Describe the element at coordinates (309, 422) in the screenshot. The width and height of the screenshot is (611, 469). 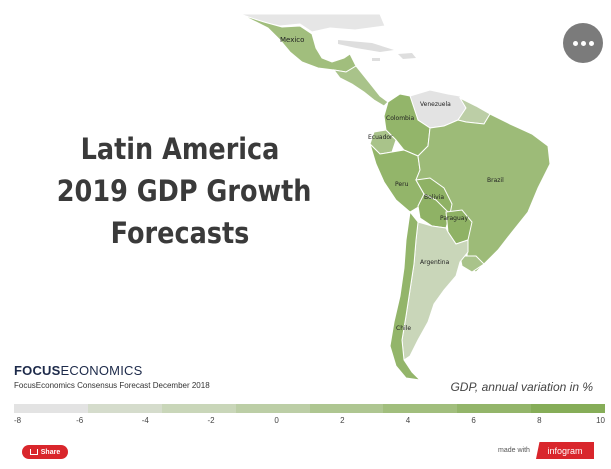
I see `color-scale-ticks: -8 -6 -4 -2 0 2 4 6 8 10` at that location.